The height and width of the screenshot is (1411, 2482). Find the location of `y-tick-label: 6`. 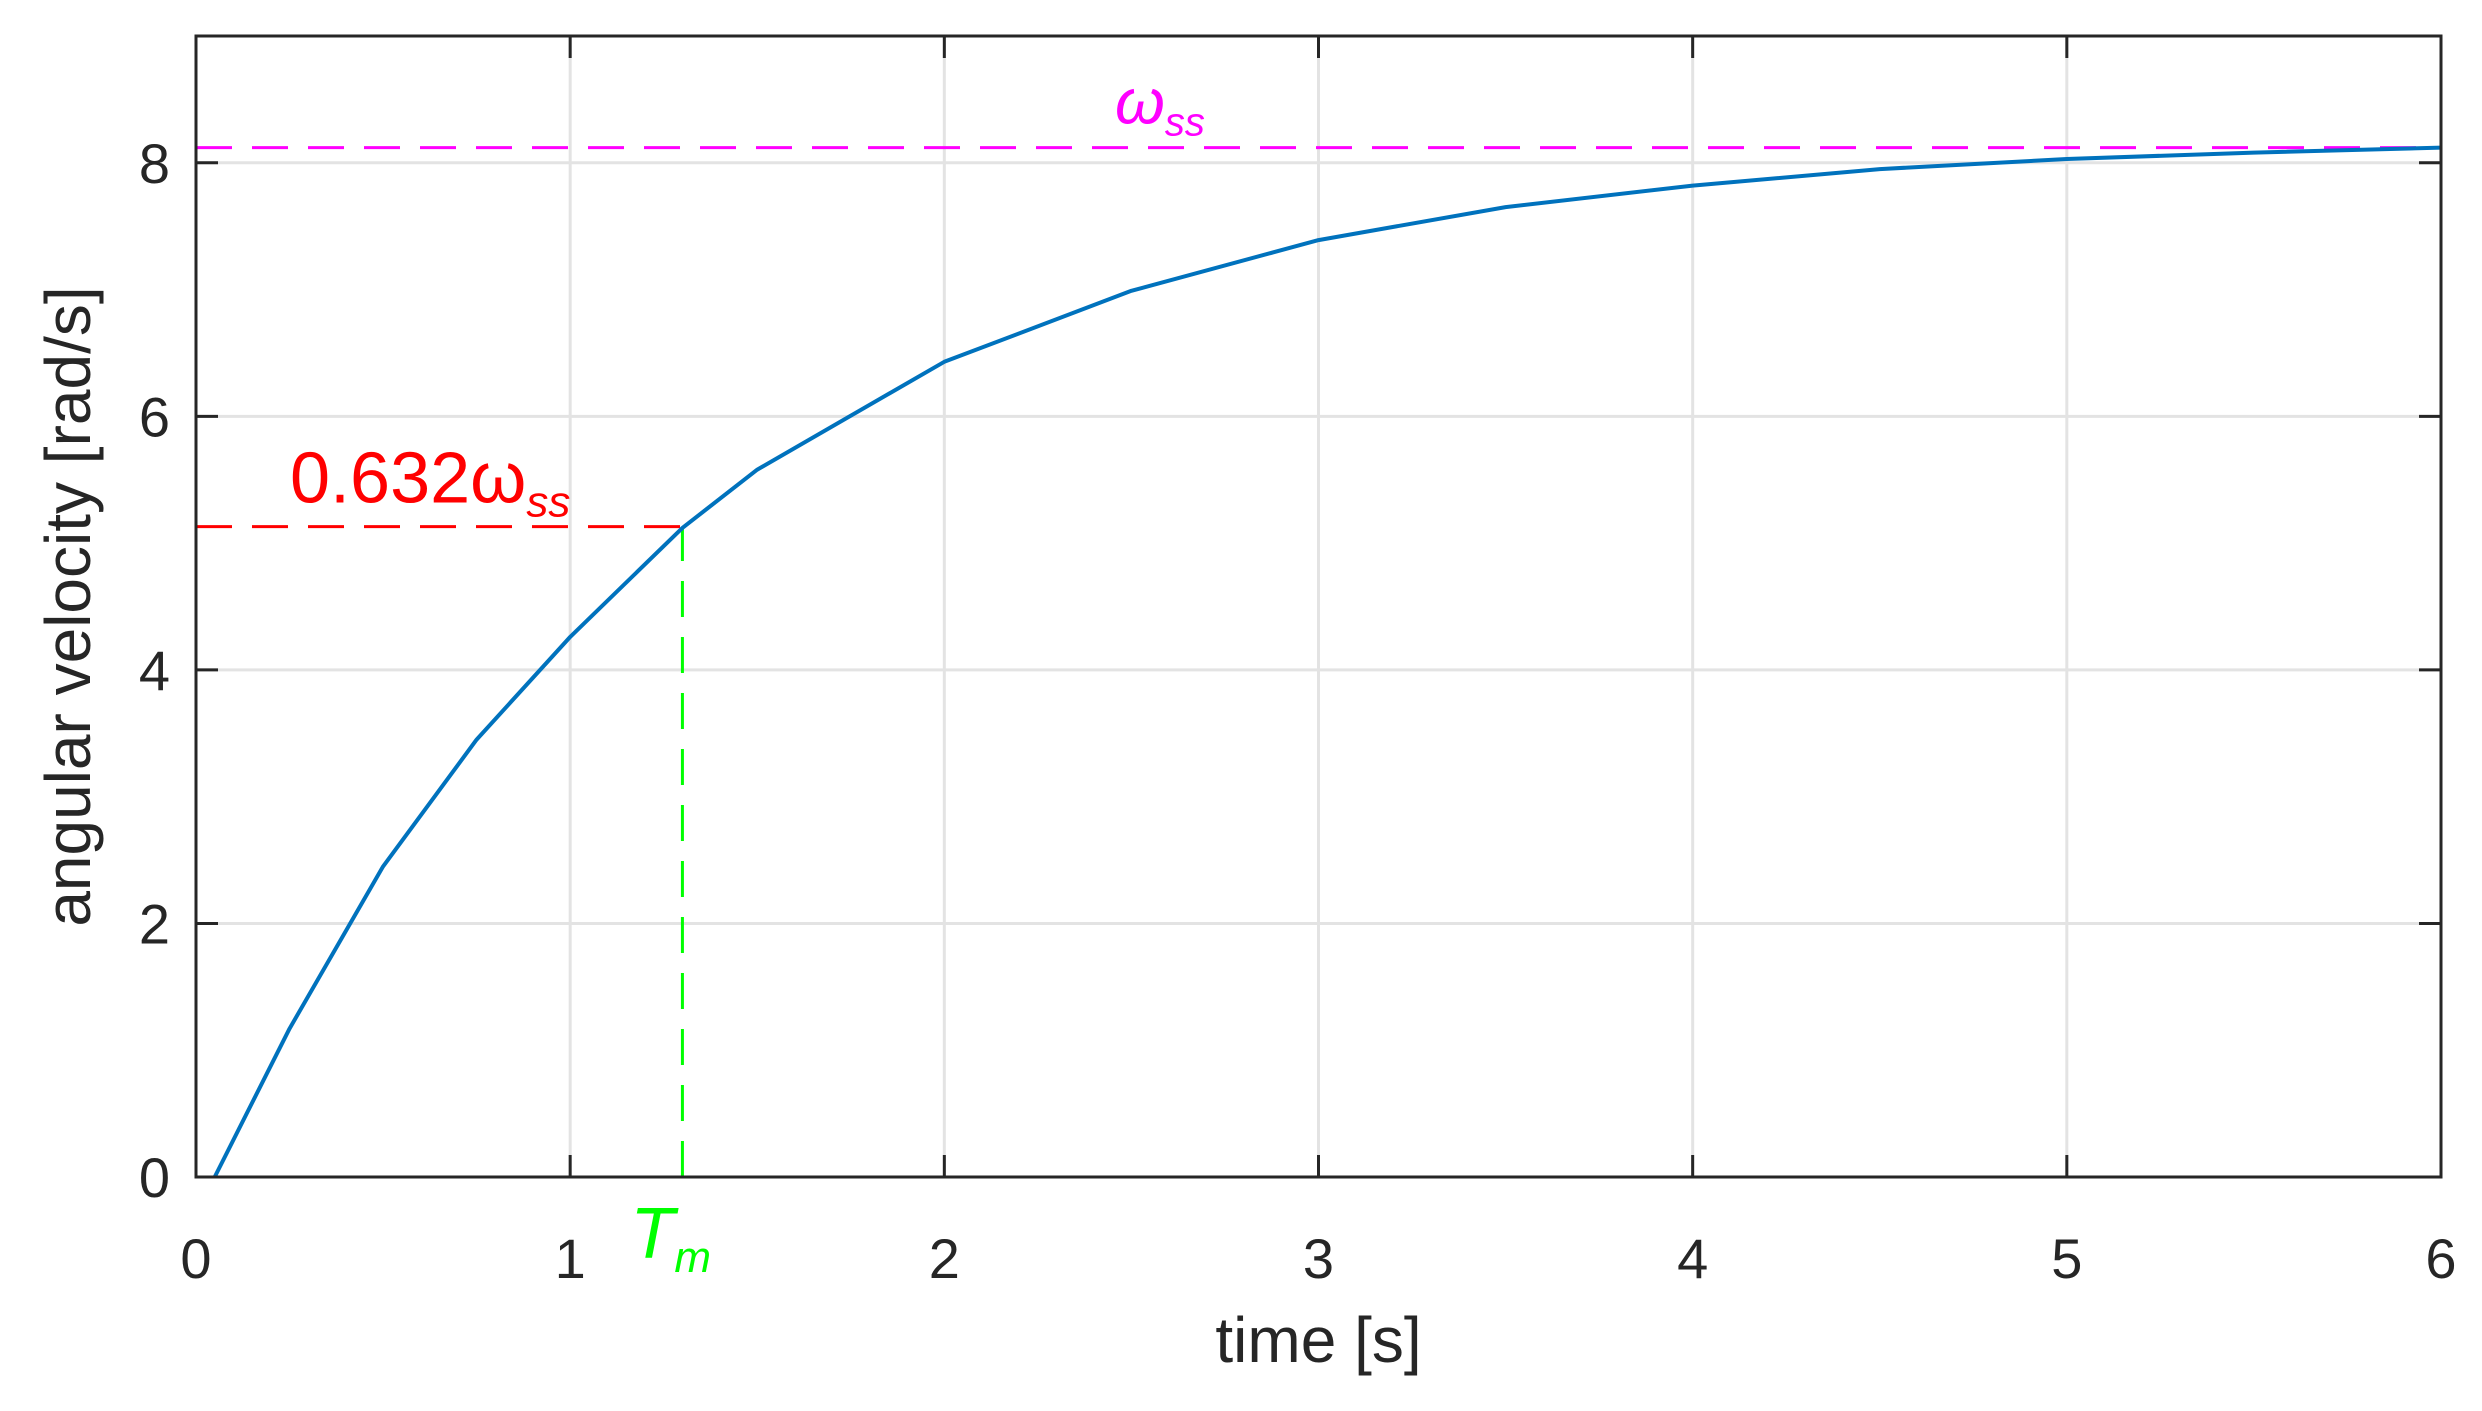

y-tick-label: 6 is located at coordinates (154, 416).